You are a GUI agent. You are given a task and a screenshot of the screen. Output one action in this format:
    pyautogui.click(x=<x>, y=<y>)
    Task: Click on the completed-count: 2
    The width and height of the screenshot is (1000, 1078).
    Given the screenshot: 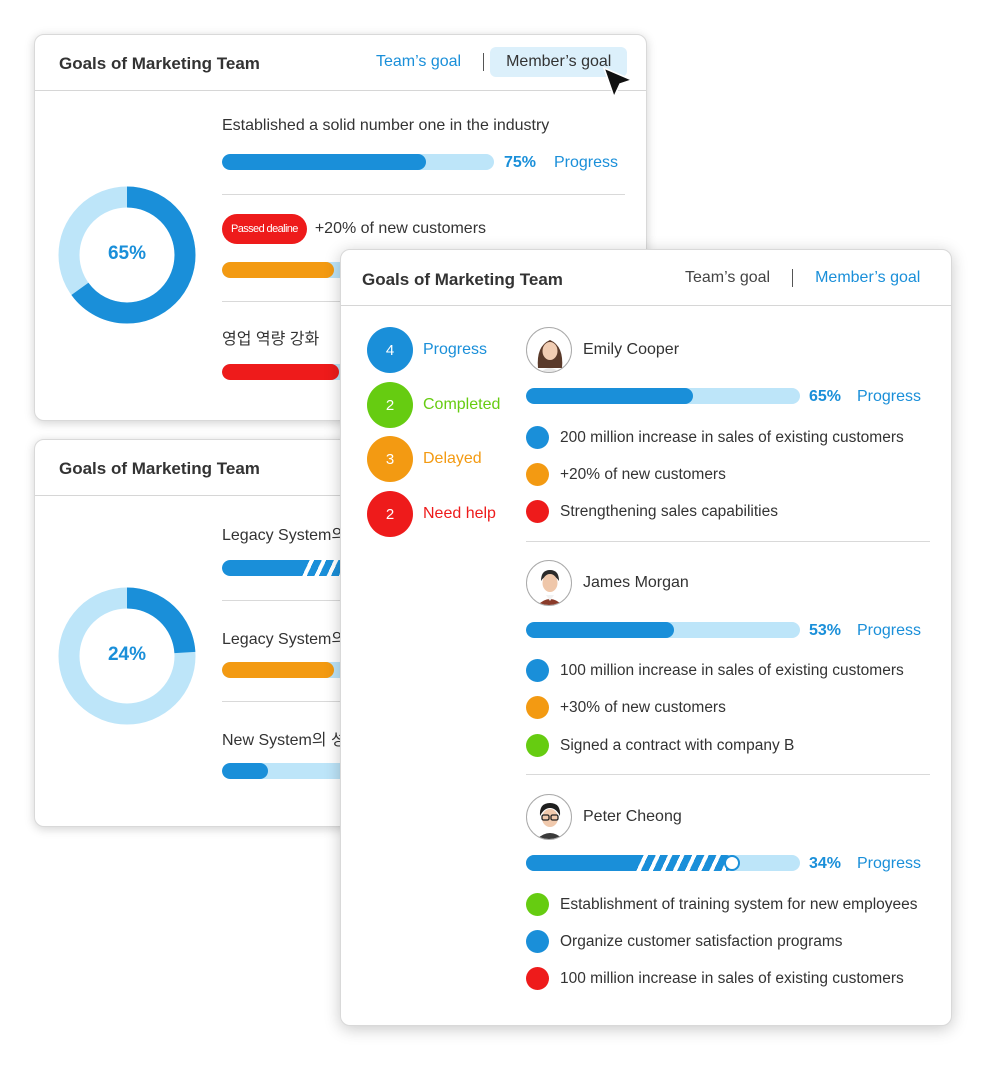 What is the action you would take?
    pyautogui.click(x=390, y=405)
    